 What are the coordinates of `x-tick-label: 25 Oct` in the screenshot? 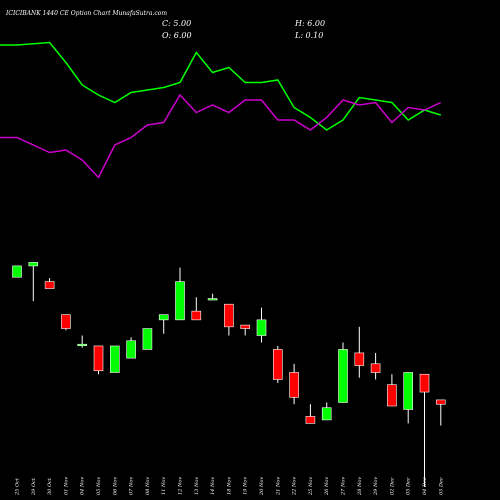 It's located at (18, 486).